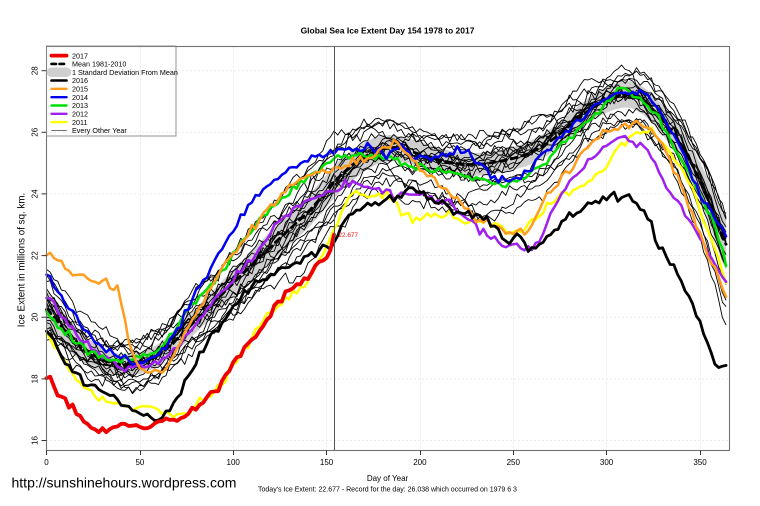 Image resolution: width=760 pixels, height=506 pixels. I want to click on svg-text: 28, so click(35, 70).